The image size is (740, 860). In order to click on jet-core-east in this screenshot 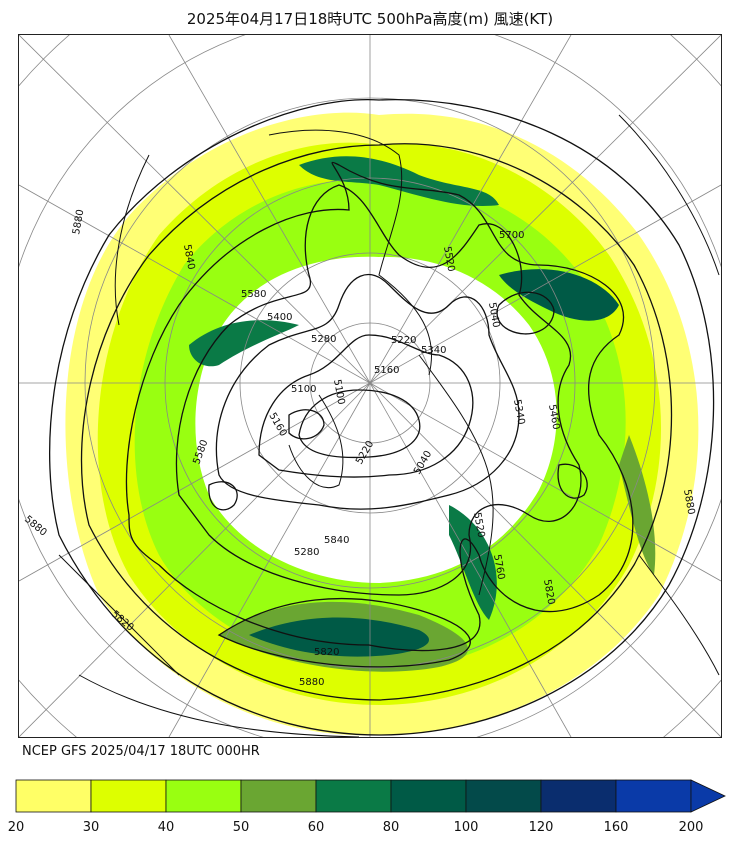, I will do `click(559, 295)`.